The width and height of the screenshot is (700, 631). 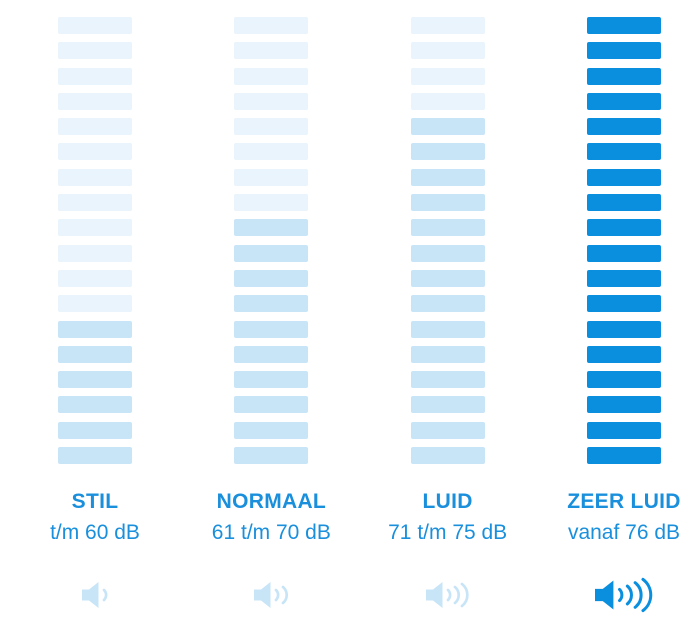 What do you see at coordinates (448, 533) in the screenshot?
I see `db-range-label: 71 t/m 75 dB` at bounding box center [448, 533].